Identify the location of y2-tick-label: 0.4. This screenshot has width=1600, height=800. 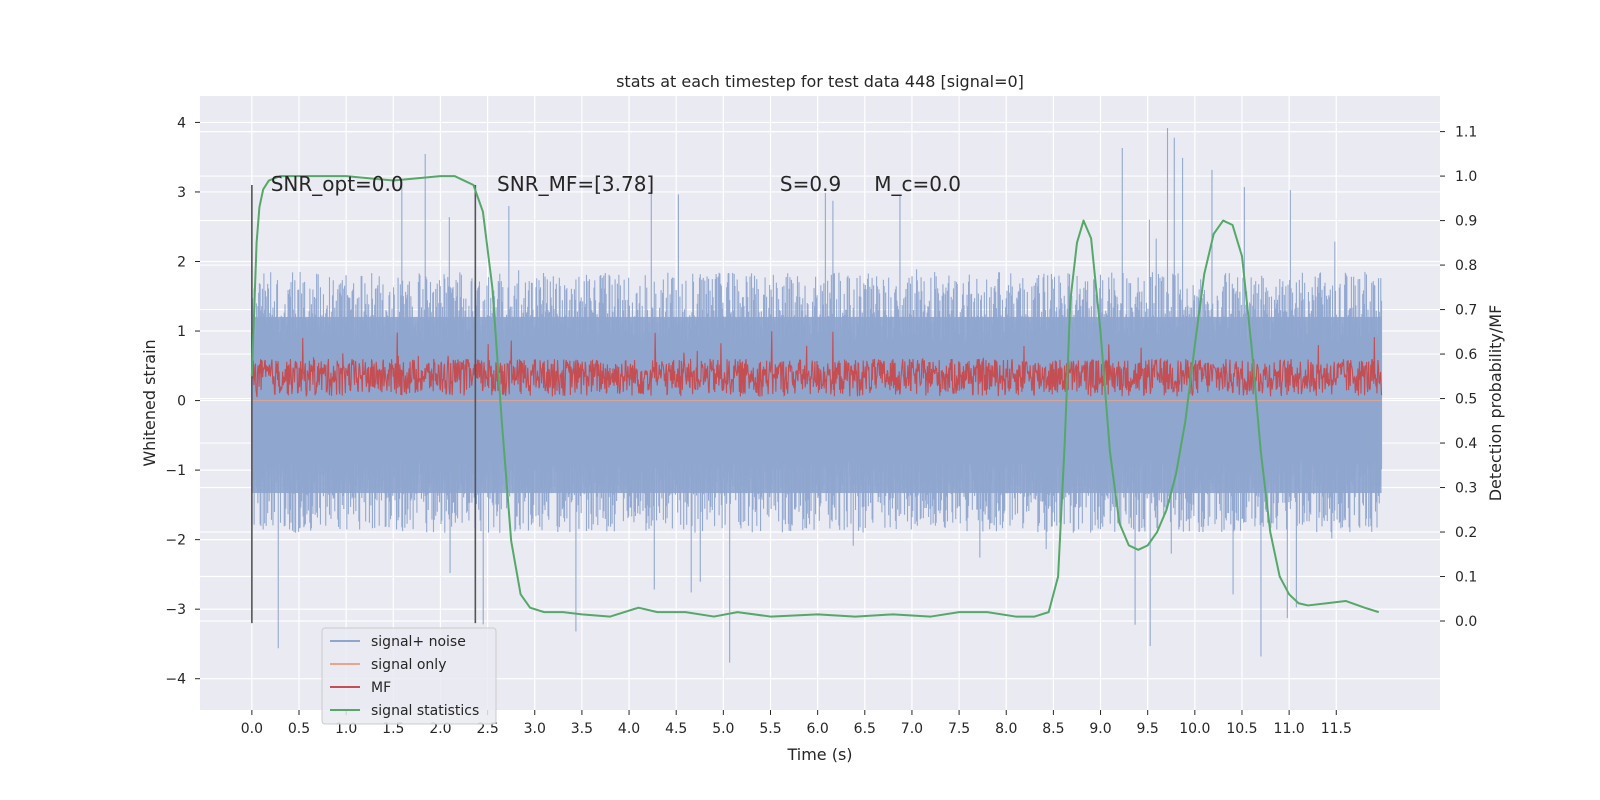
(1466, 444).